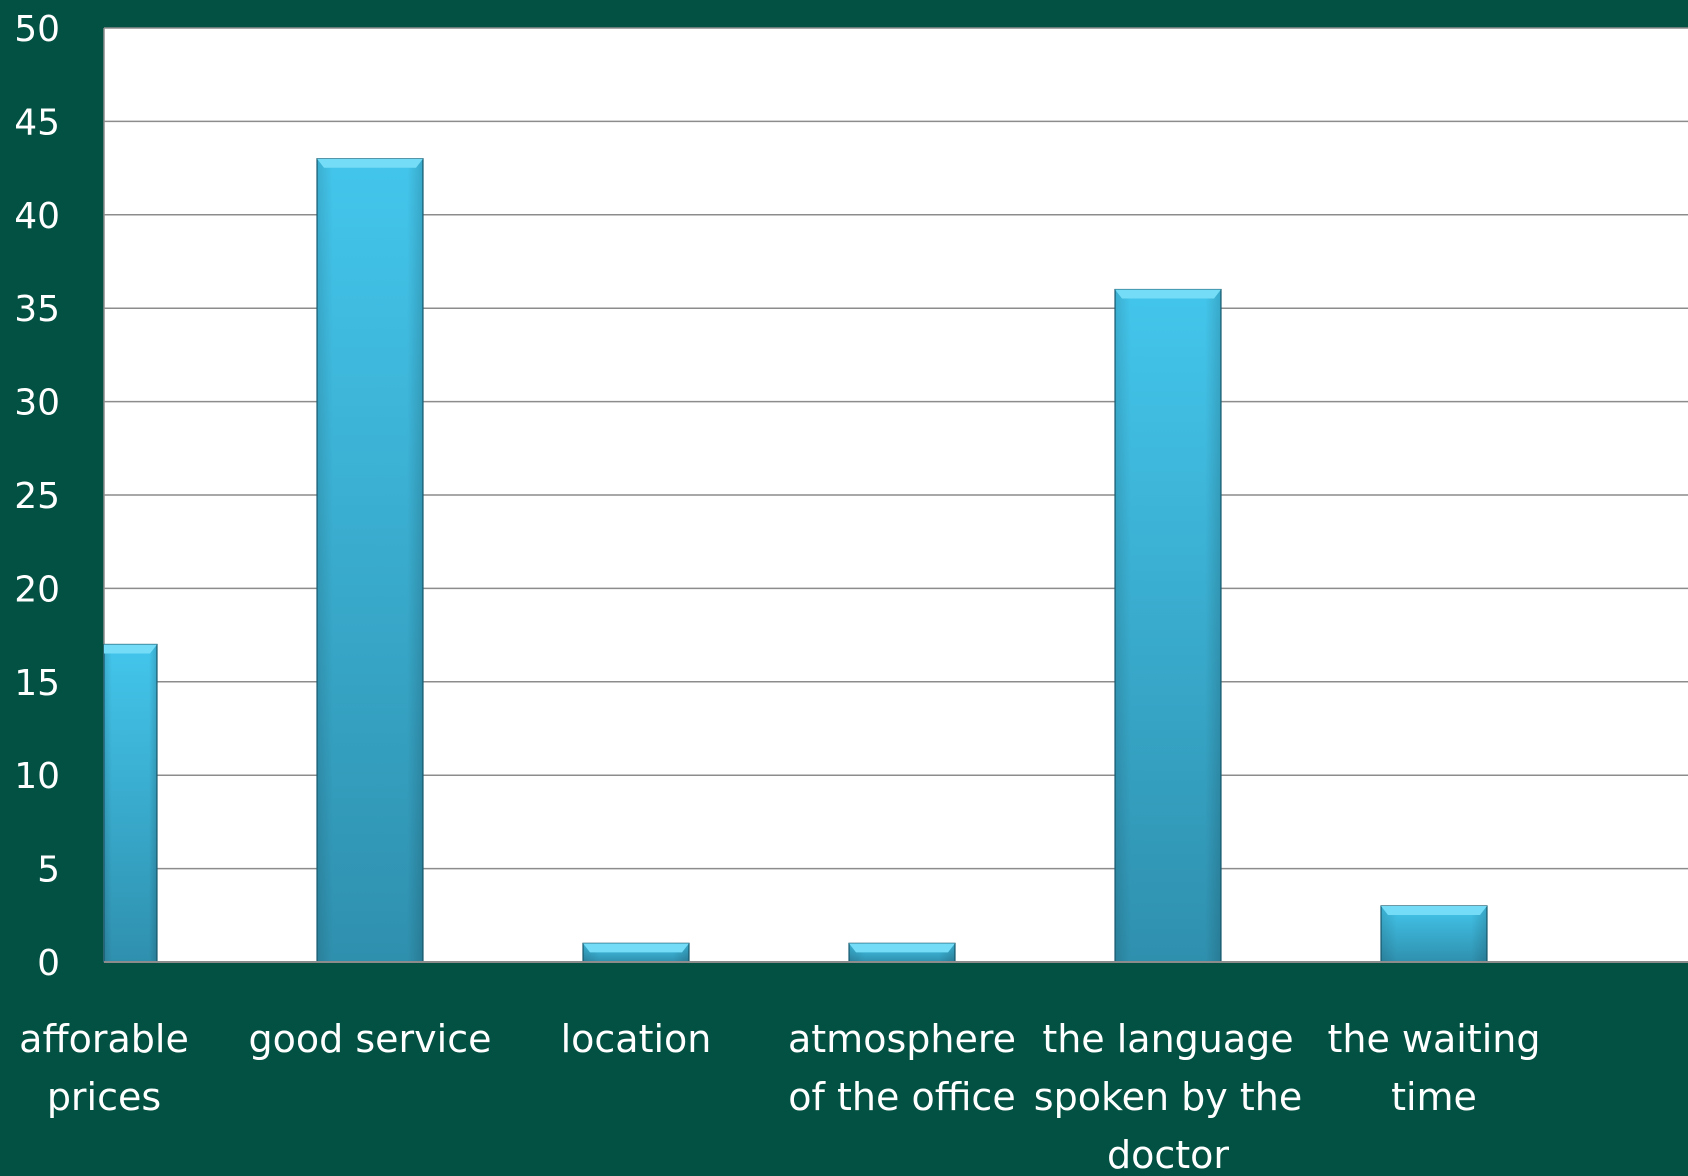 This screenshot has height=1176, width=1688. What do you see at coordinates (902, 1068) in the screenshot?
I see `x-tick-label: atmosphere of the office` at bounding box center [902, 1068].